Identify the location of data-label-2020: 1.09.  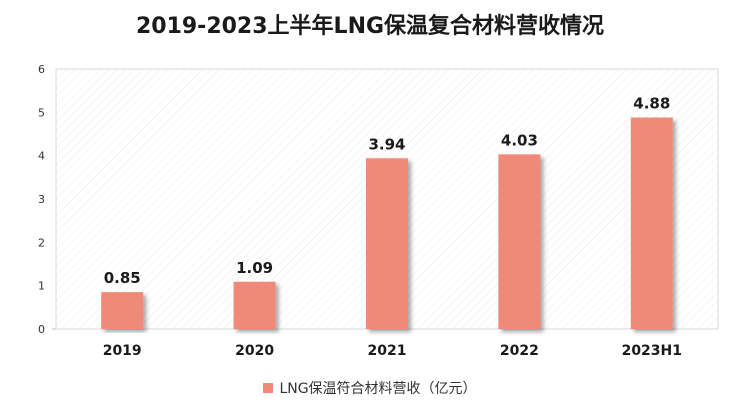
(254, 268).